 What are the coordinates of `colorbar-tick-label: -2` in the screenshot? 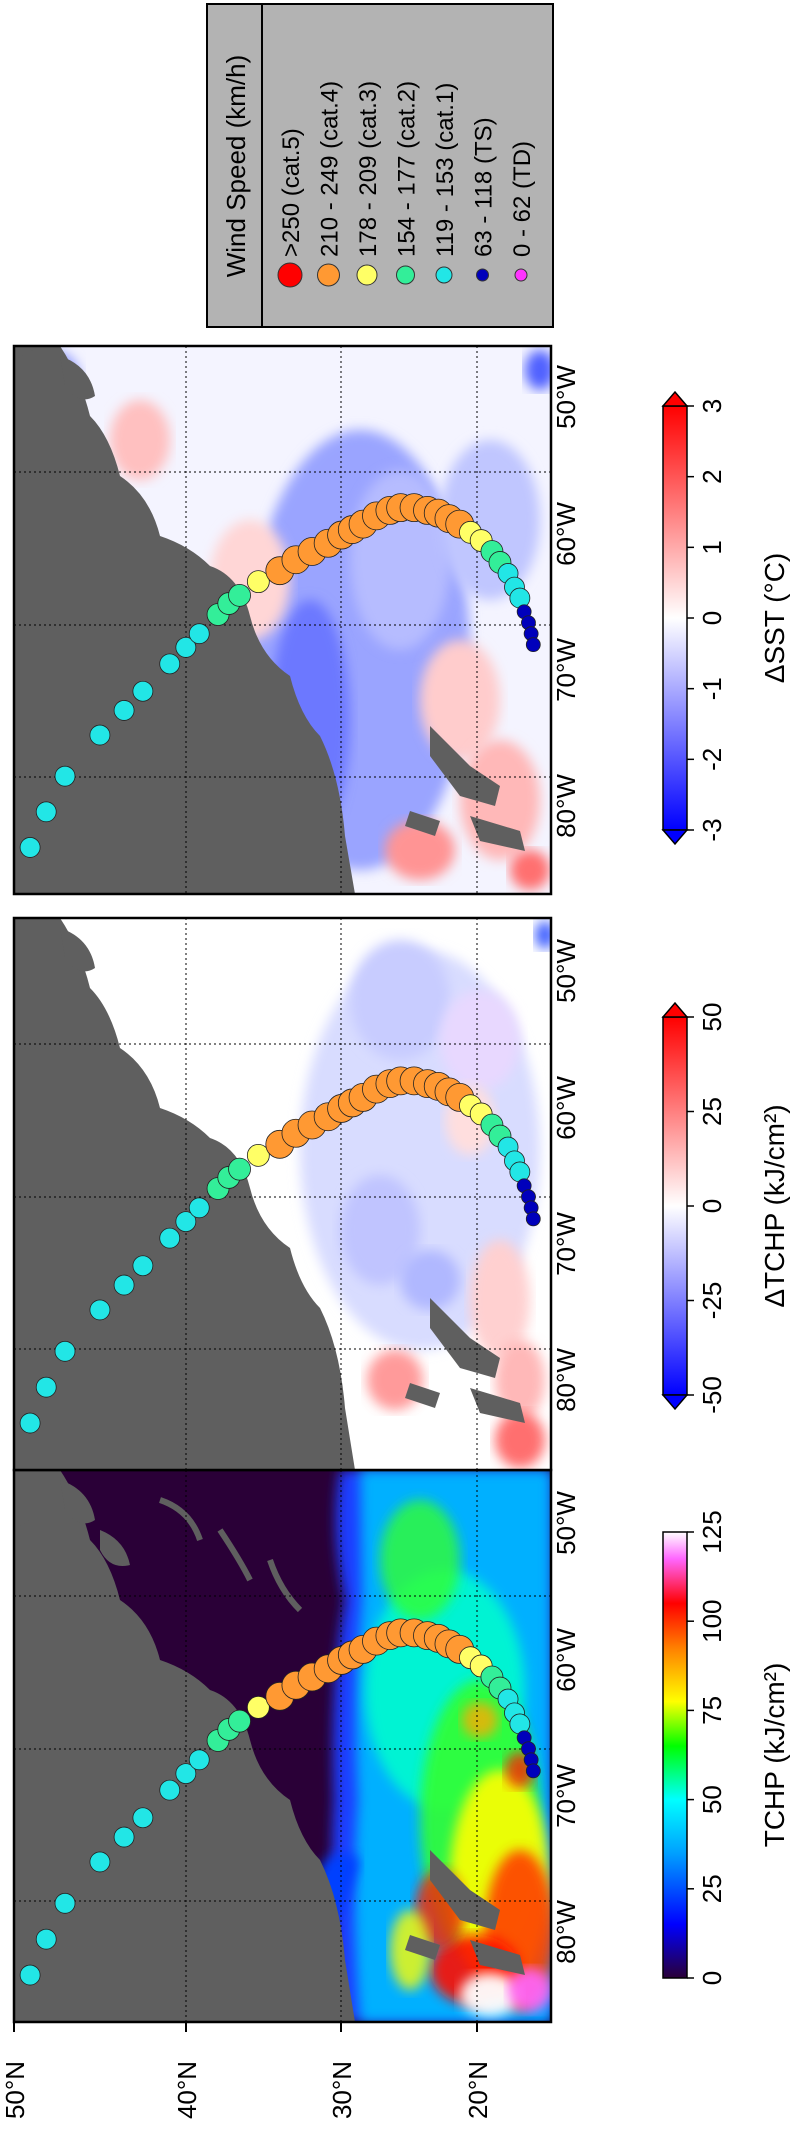 It's located at (712, 759).